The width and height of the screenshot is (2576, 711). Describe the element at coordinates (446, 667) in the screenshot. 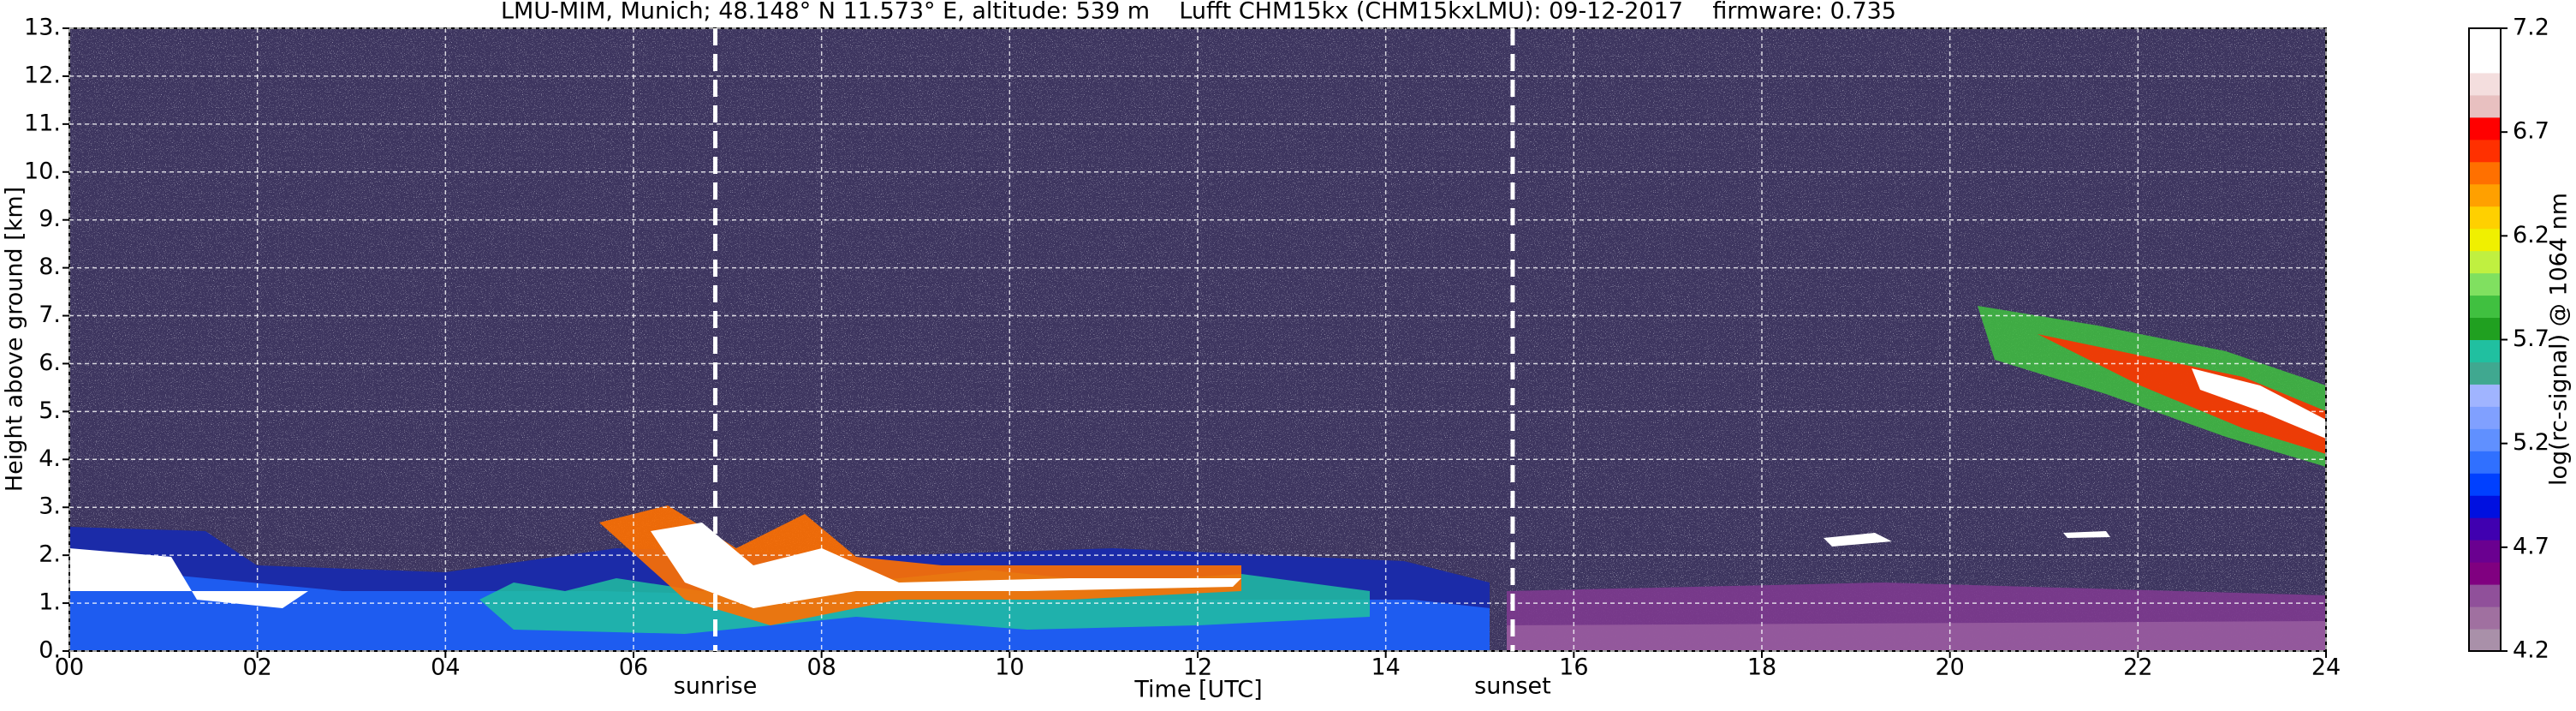

I see `x-tick-label: 04` at that location.